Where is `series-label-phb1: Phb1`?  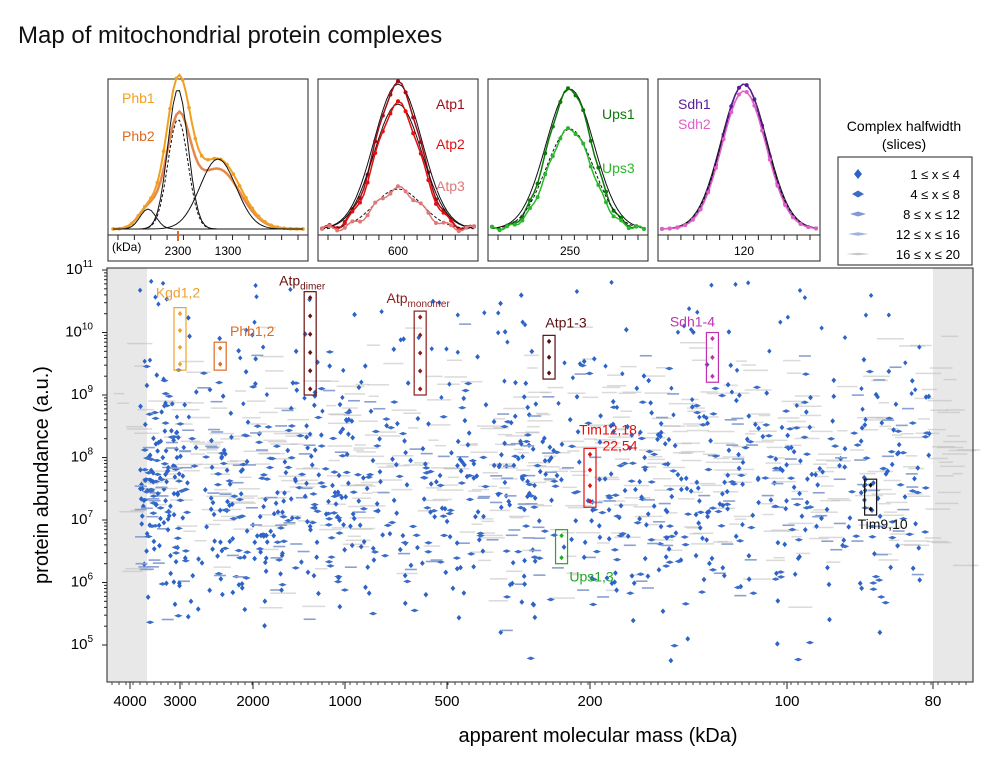
series-label-phb1: Phb1 is located at coordinates (138, 98).